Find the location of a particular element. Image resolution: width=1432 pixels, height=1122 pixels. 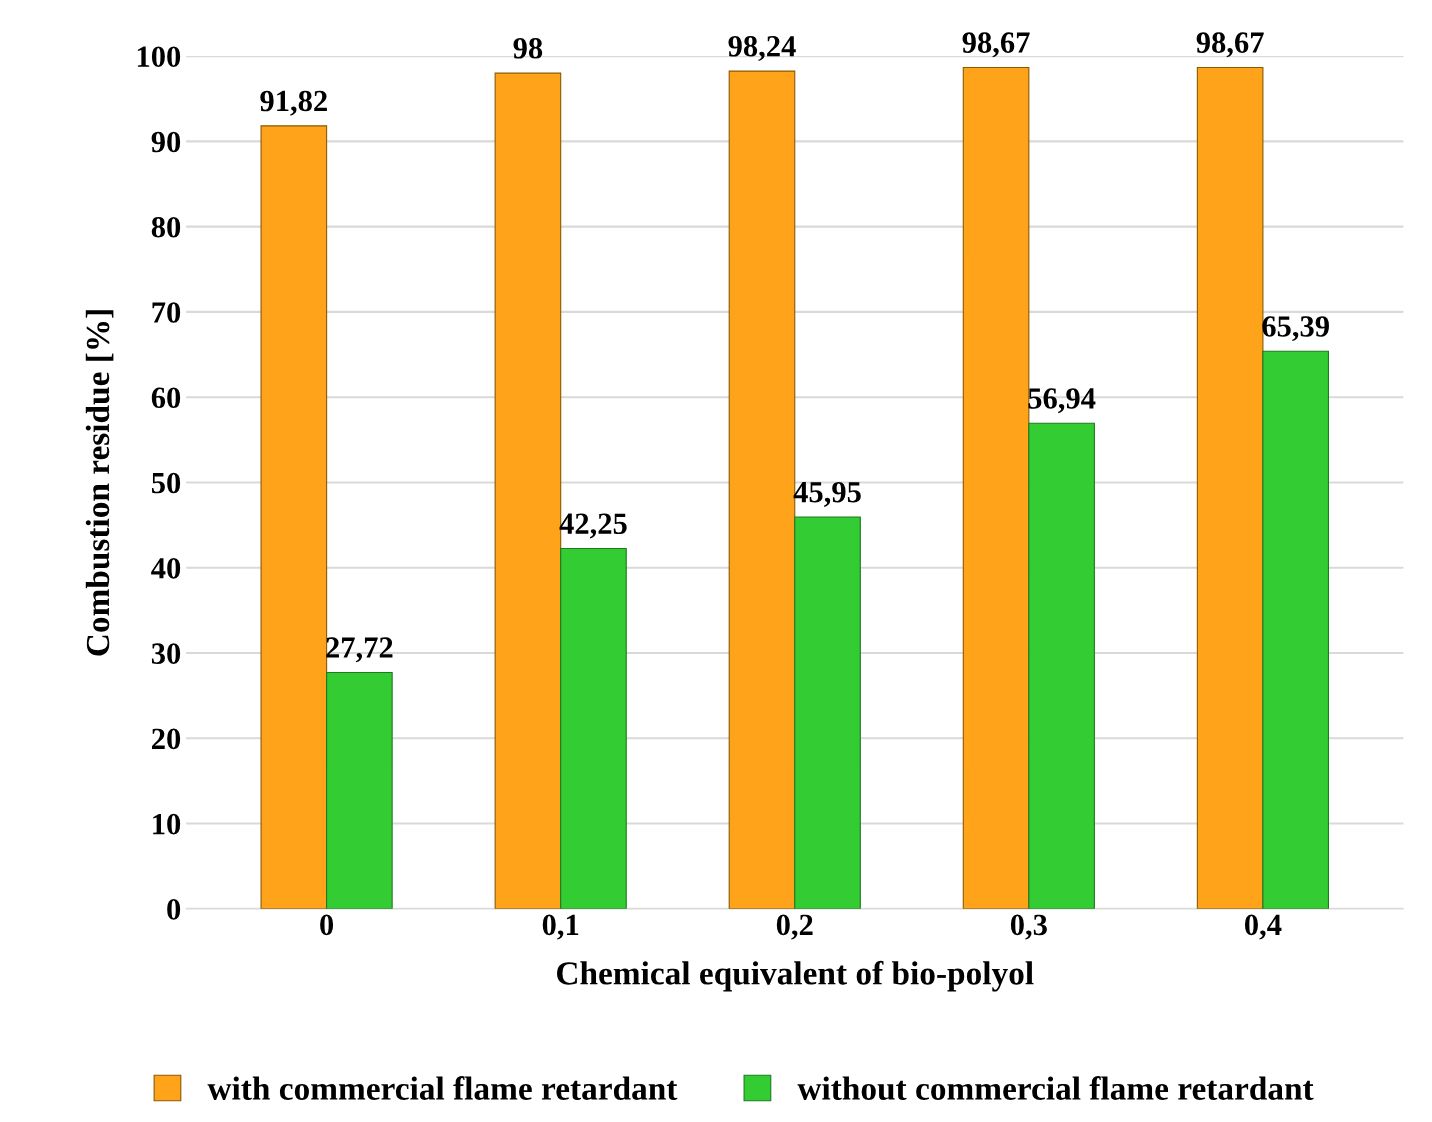

data-label: 98,24 is located at coordinates (762, 48).